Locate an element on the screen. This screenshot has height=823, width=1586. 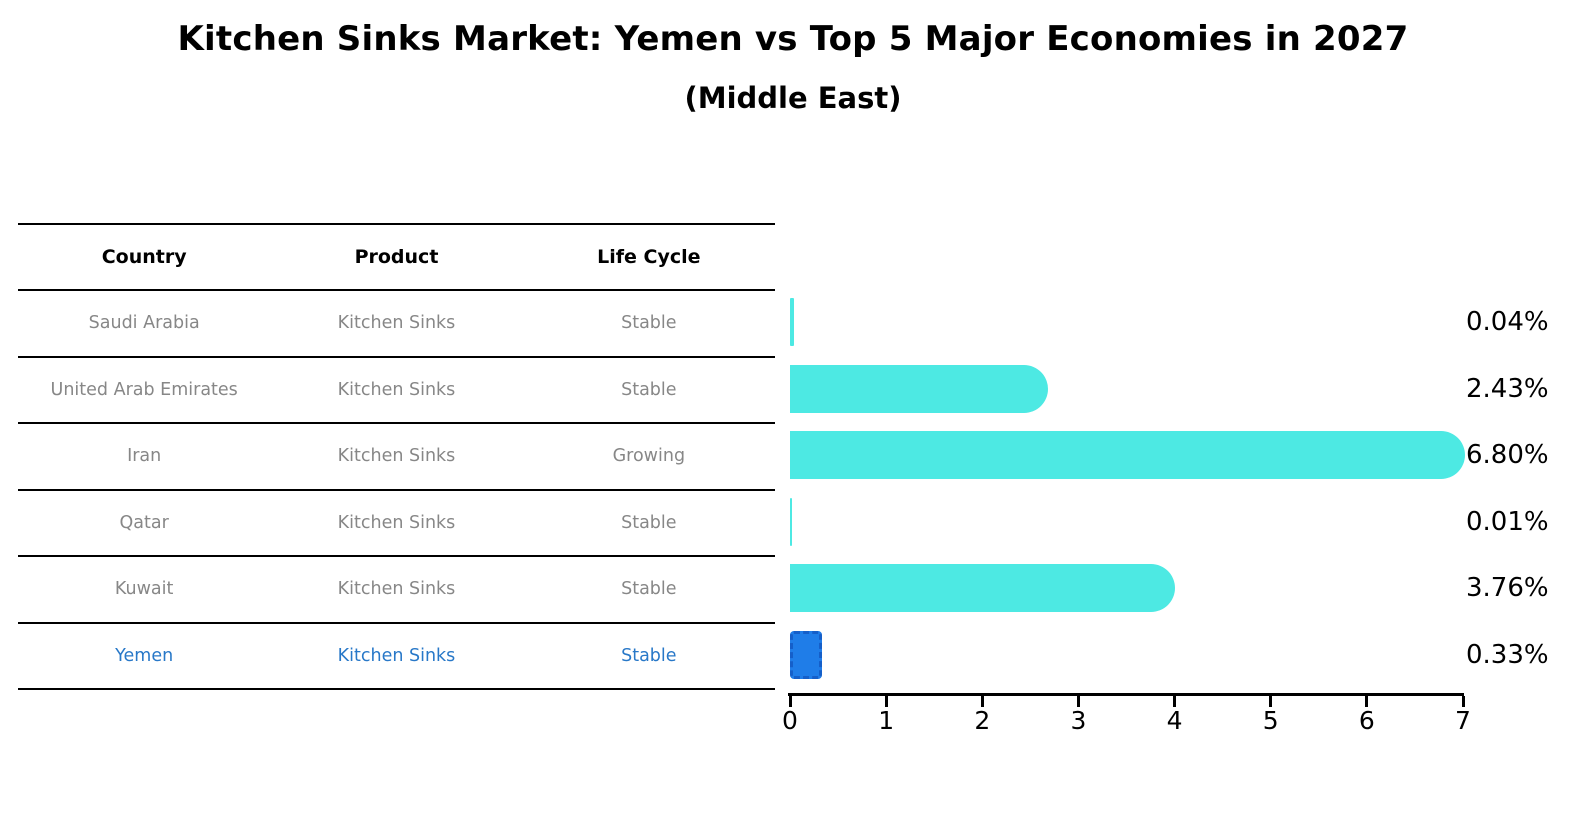
table-row-united-arab-emirates: United Arab Emirates Kitchen Sinks Stable is located at coordinates (396, 391).